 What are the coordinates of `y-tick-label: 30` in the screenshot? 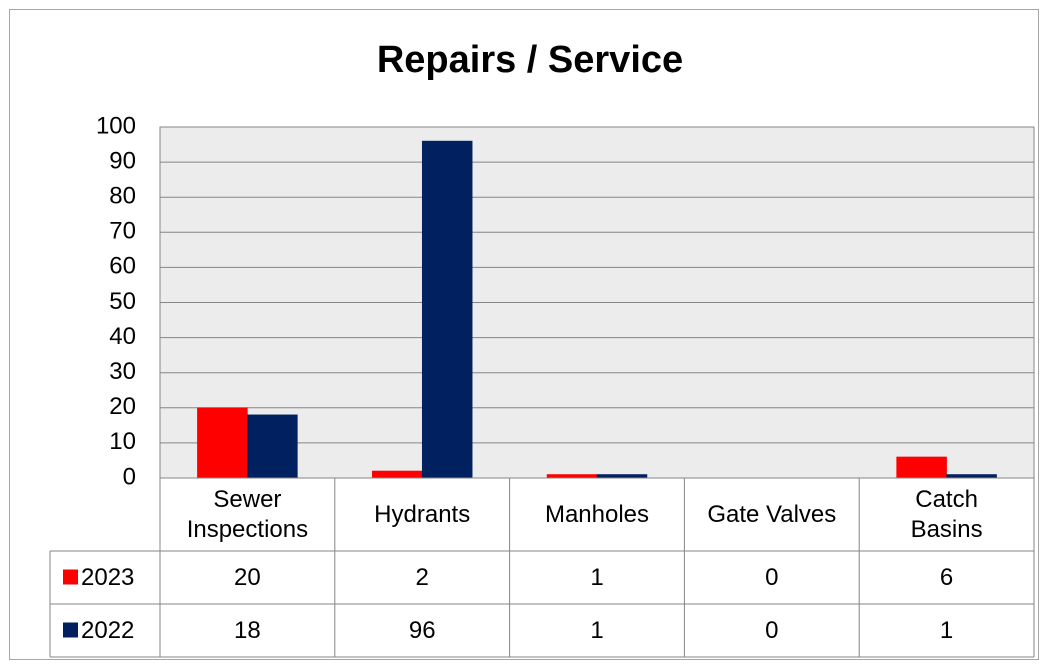 It's located at (122, 371).